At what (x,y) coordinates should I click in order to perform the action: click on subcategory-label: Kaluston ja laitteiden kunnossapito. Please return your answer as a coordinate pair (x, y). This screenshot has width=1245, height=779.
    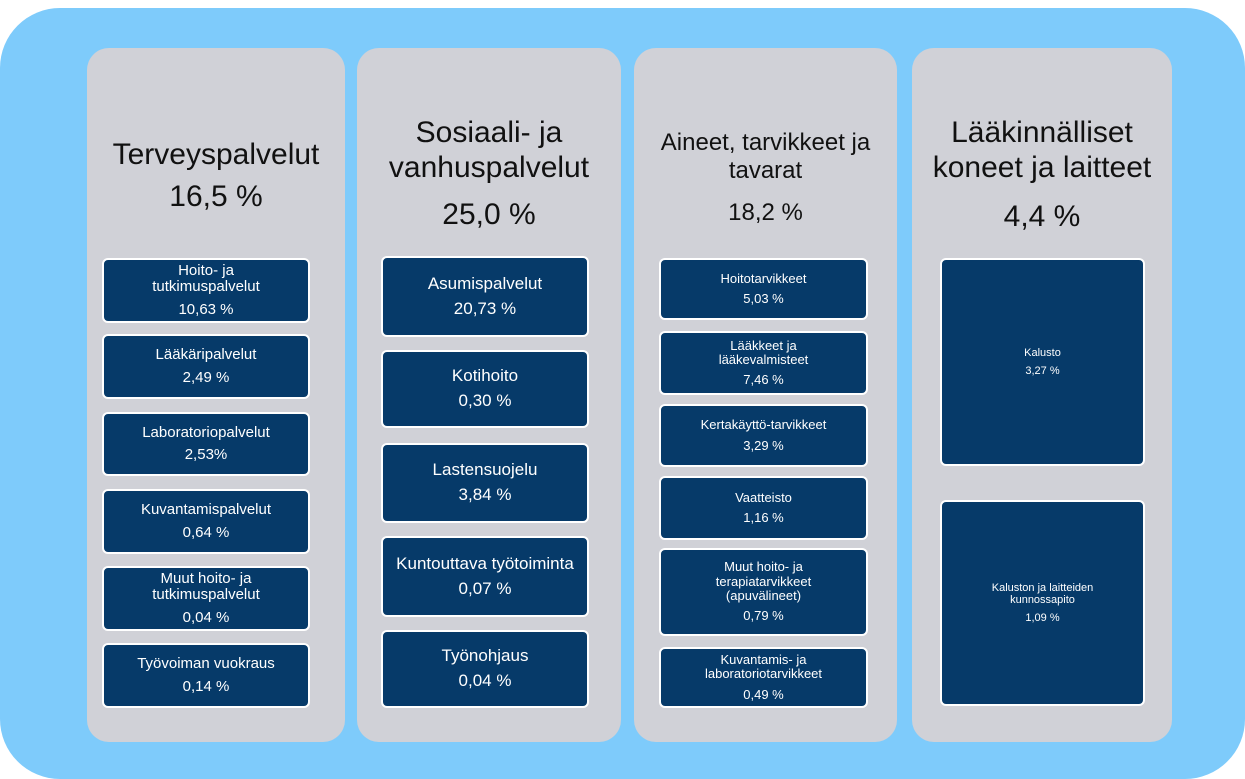
    Looking at the image, I should click on (1042, 593).